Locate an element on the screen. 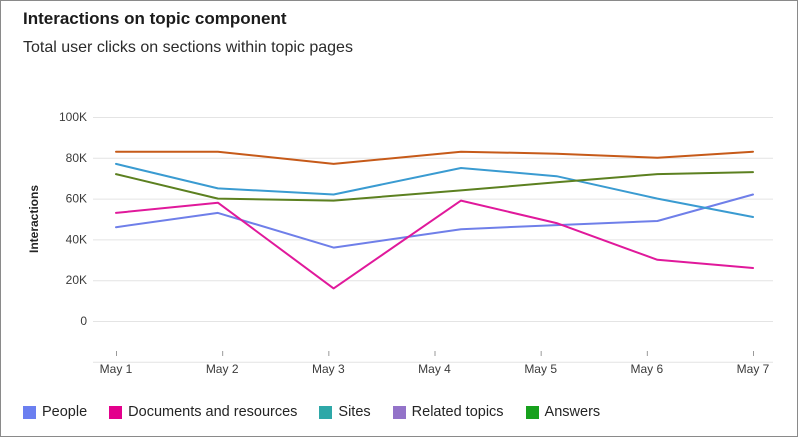 This screenshot has width=798, height=437. legend-item-answers: Answers is located at coordinates (563, 412).